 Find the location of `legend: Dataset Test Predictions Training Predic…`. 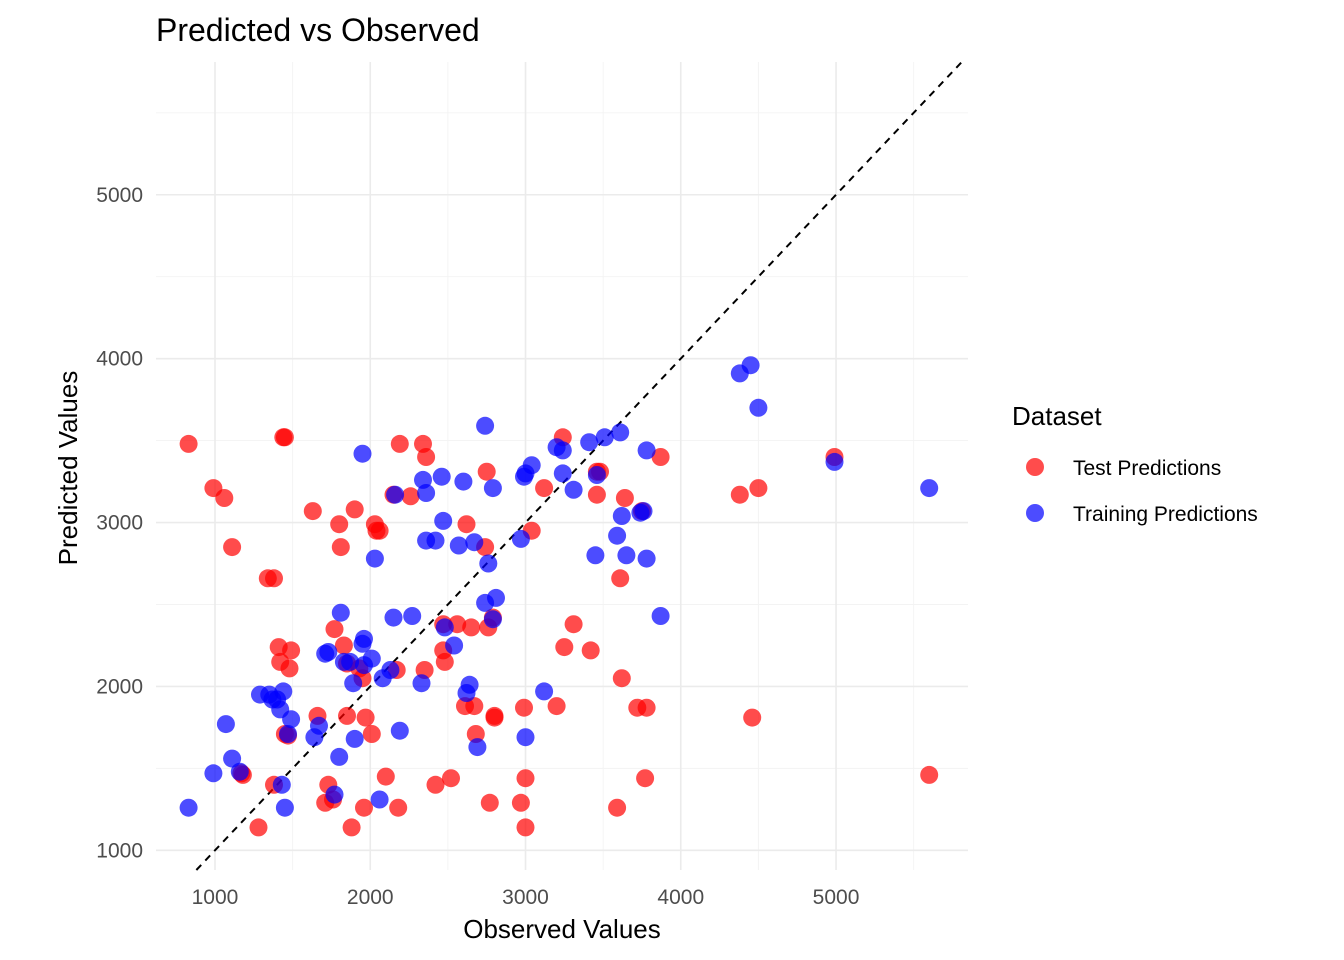

legend: Dataset Test Predictions Training Predic… is located at coordinates (1135, 463).